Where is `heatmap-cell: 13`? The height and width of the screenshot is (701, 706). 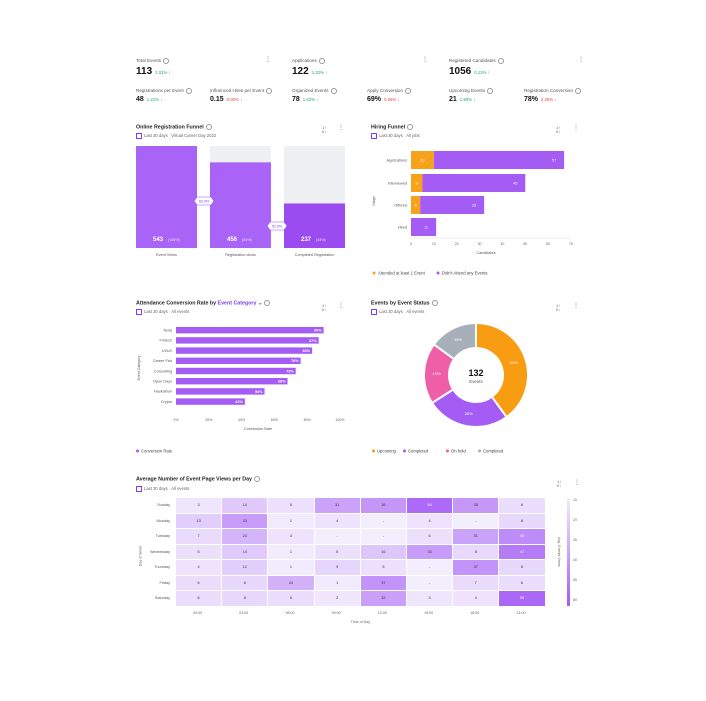
heatmap-cell: 13 is located at coordinates (199, 520).